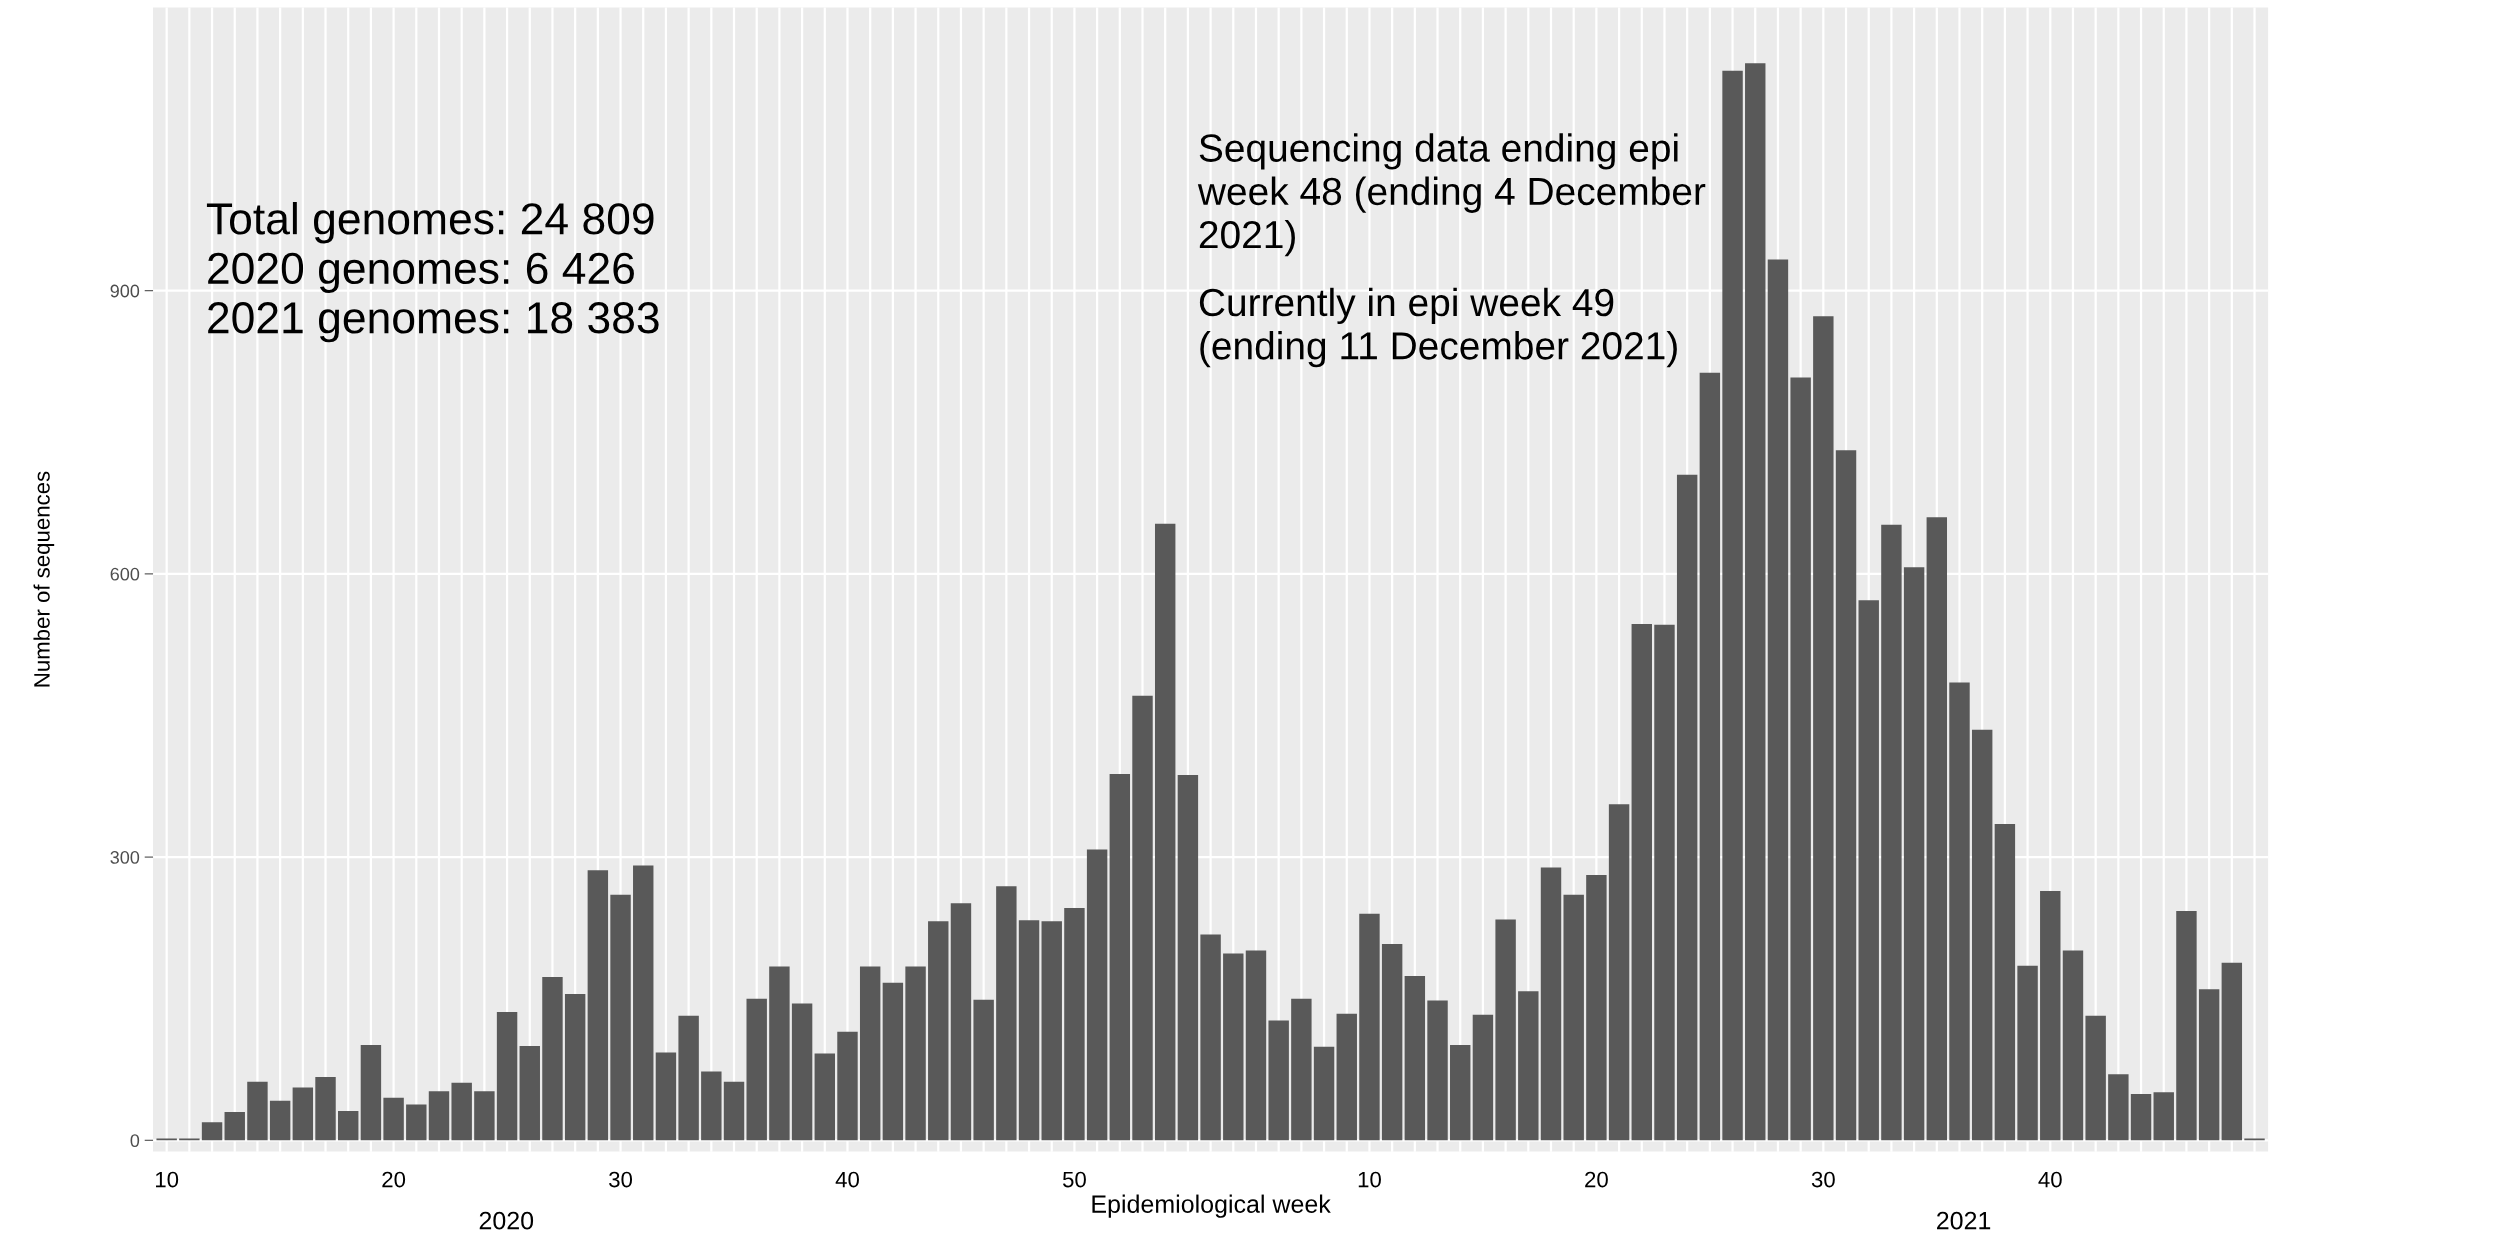 The width and height of the screenshot is (2509, 1245). What do you see at coordinates (1438, 327) in the screenshot?
I see `annotation: Currently in epi week 49 (ending 11 December 2021)` at bounding box center [1438, 327].